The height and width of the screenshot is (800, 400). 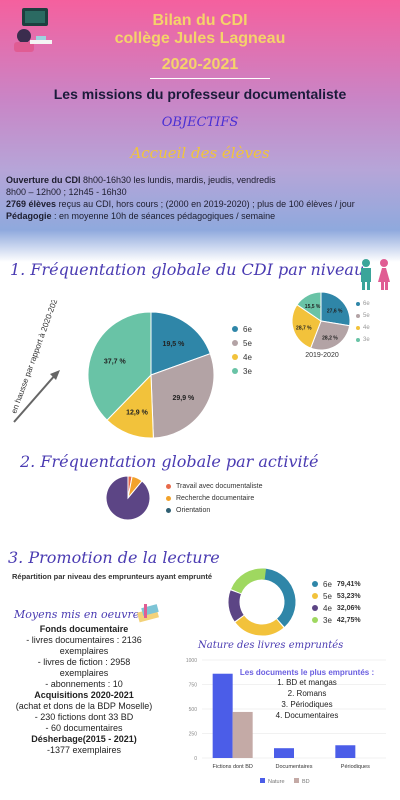 What do you see at coordinates (200, 20) in the screenshot?
I see `report-title: Bilan du CDI` at bounding box center [200, 20].